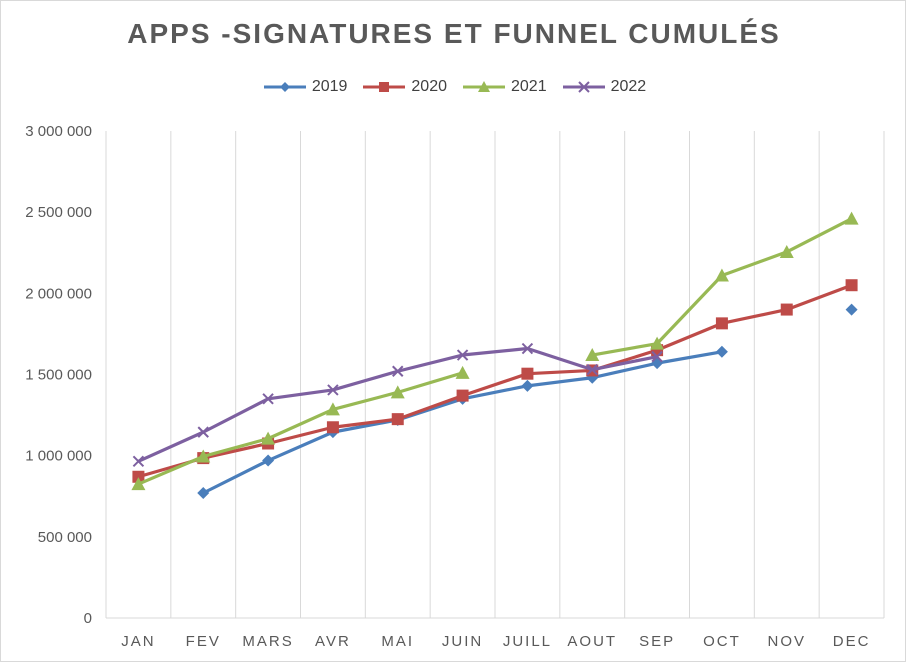  Describe the element at coordinates (529, 86) in the screenshot. I see `legend-label-2021: 2021` at that location.